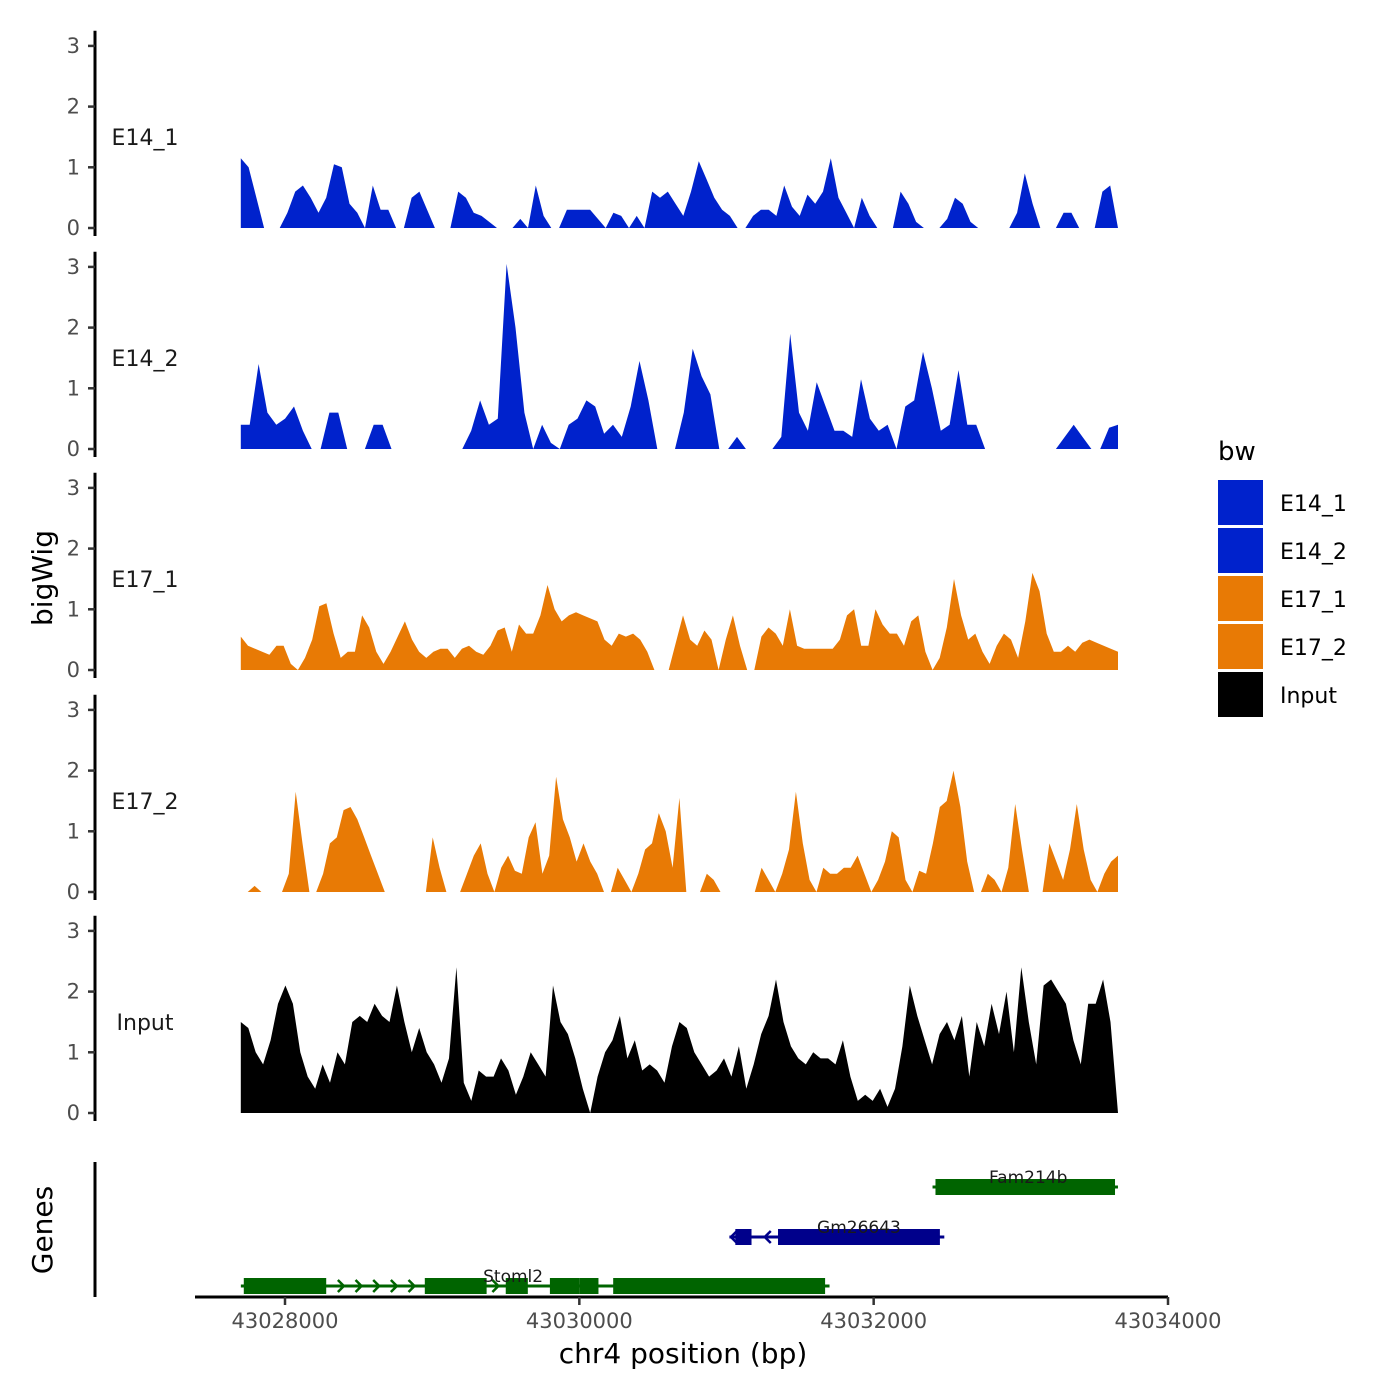 The height and width of the screenshot is (1400, 1400). What do you see at coordinates (1282, 577) in the screenshot?
I see `legend: bw E14_1 E14_2 E17_1 E17_2 Input` at bounding box center [1282, 577].